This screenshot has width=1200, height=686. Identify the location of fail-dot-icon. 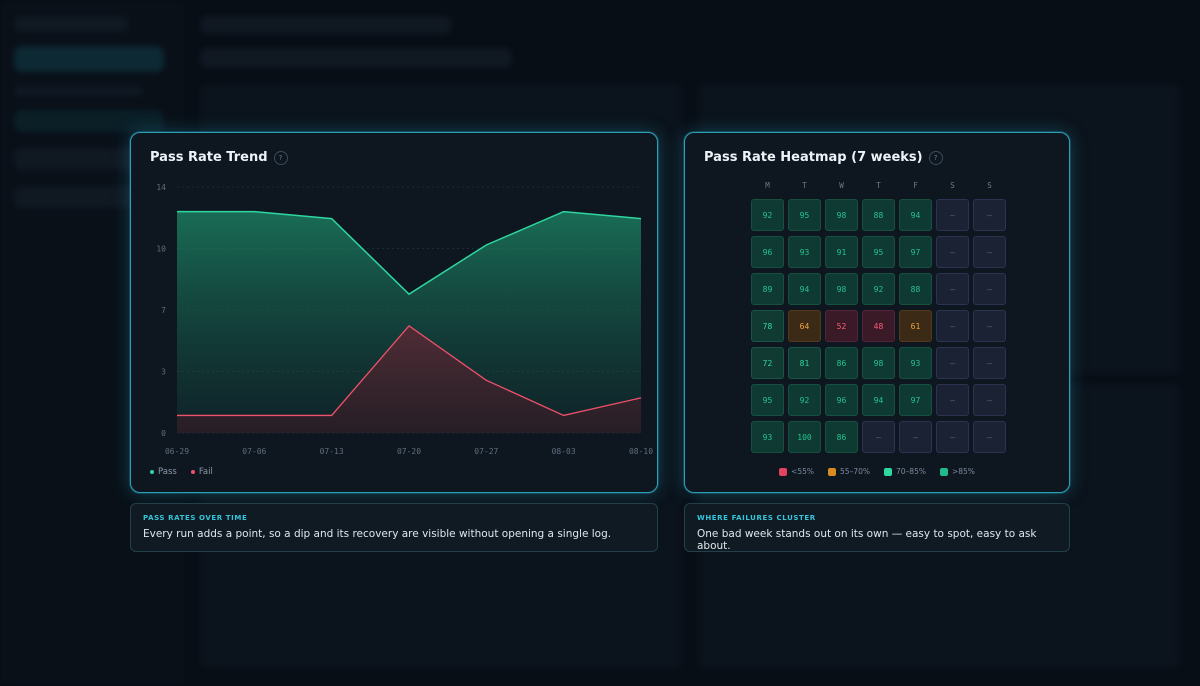
(192, 472).